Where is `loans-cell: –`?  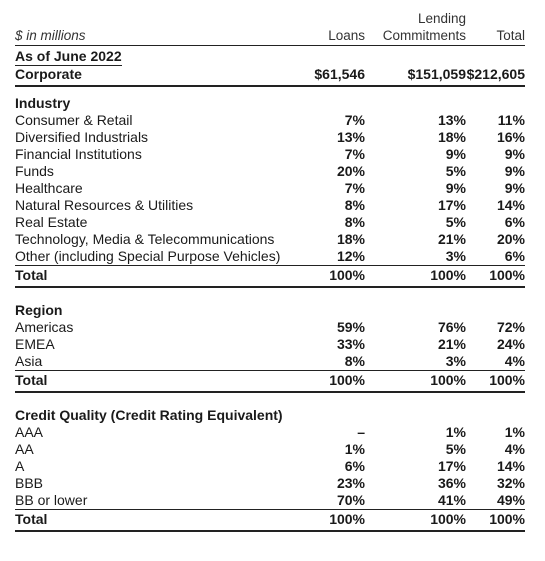
loans-cell: – is located at coordinates (361, 432).